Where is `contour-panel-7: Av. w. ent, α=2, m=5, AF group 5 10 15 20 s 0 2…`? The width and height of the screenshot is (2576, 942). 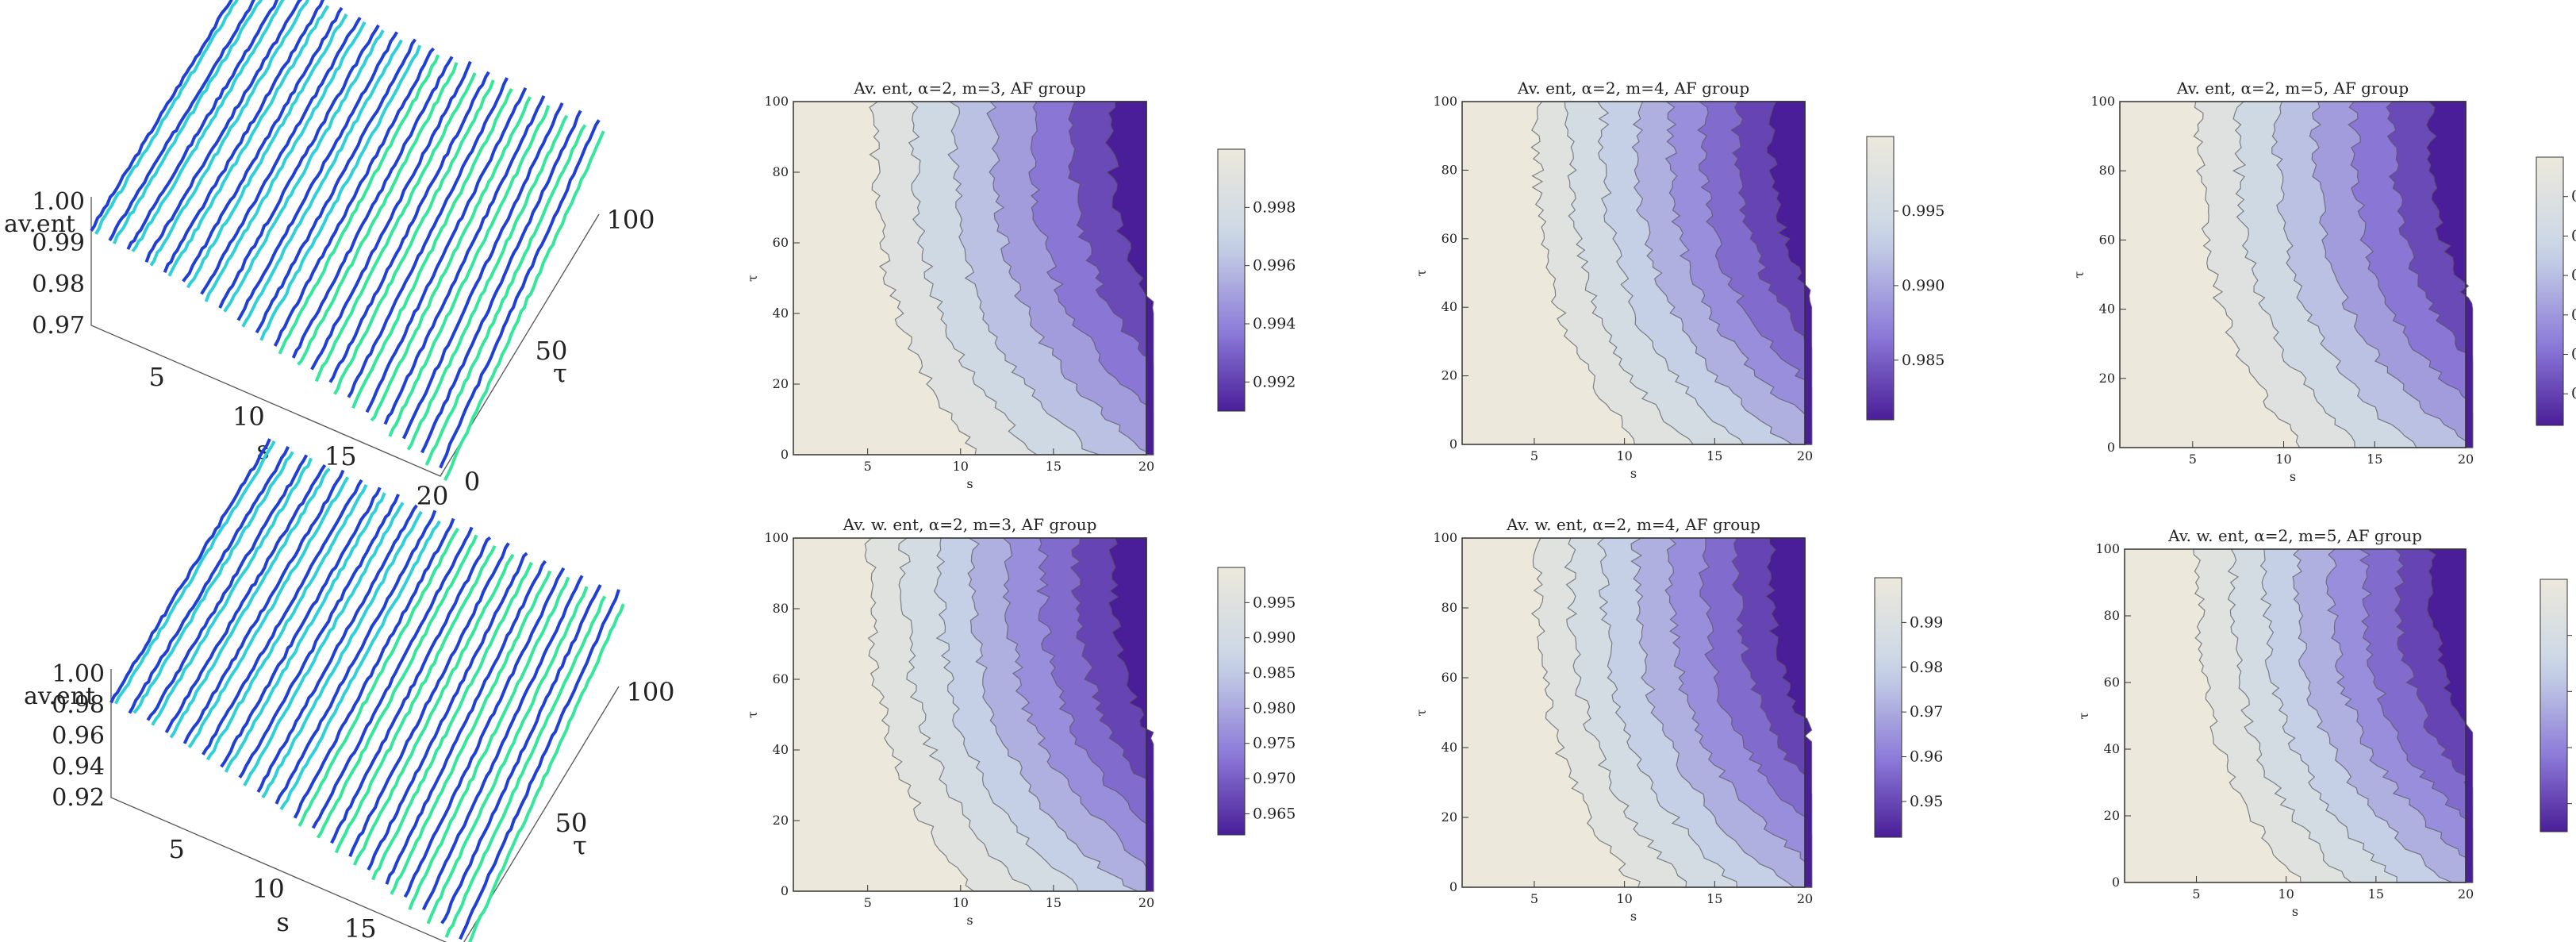 contour-panel-7: Av. w. ent, α=2, m=5, AF group 5 10 15 20 s 0 2… is located at coordinates (2326, 723).